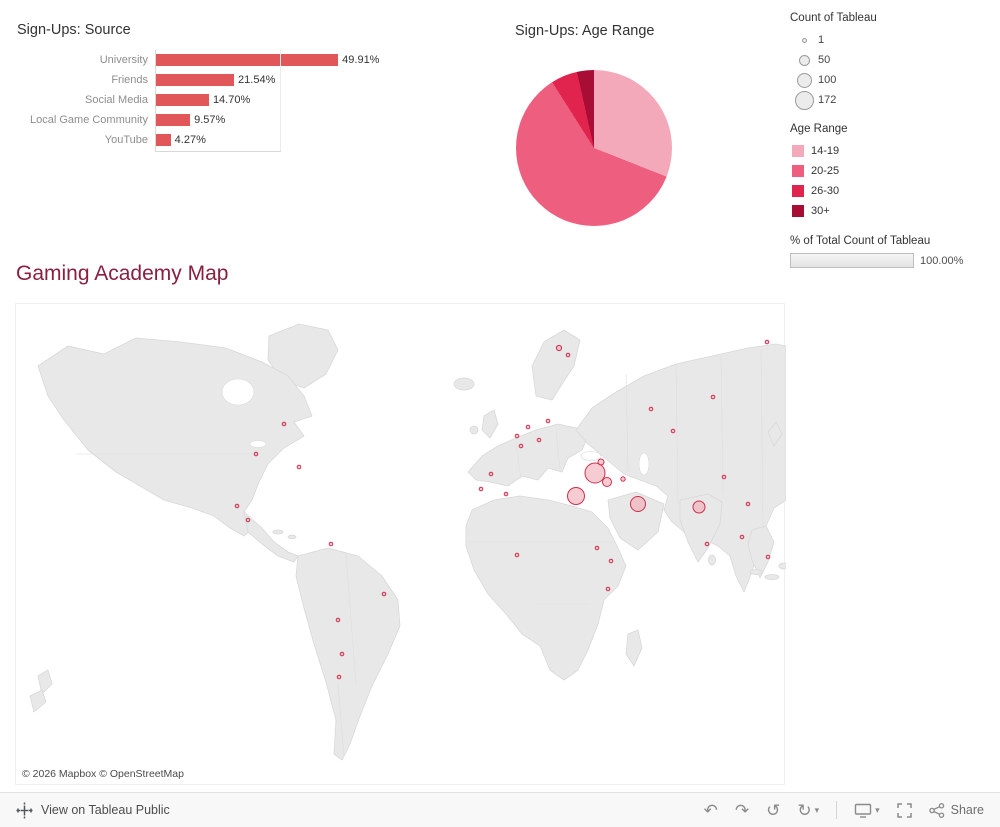 This screenshot has height=827, width=1000. Describe the element at coordinates (936, 810) in the screenshot. I see `share-icon` at that location.